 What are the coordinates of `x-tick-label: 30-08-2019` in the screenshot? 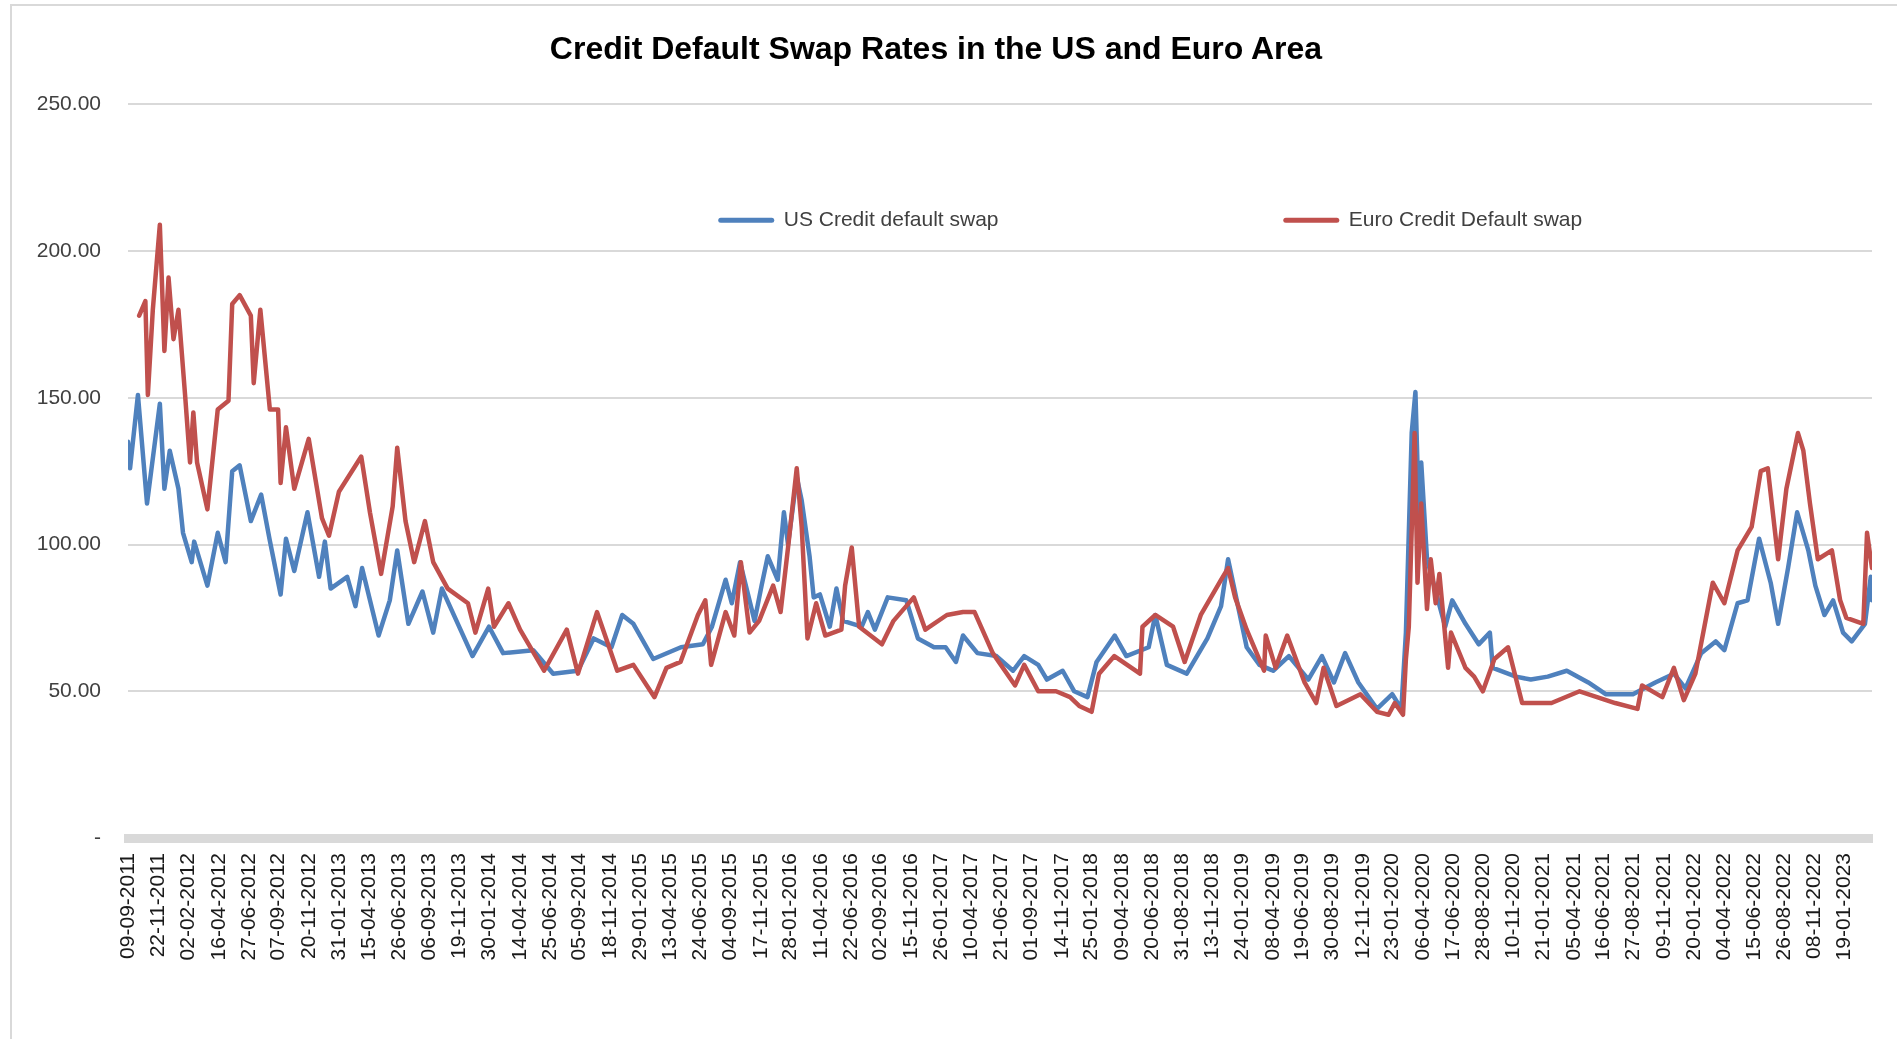 It's located at (1331, 907).